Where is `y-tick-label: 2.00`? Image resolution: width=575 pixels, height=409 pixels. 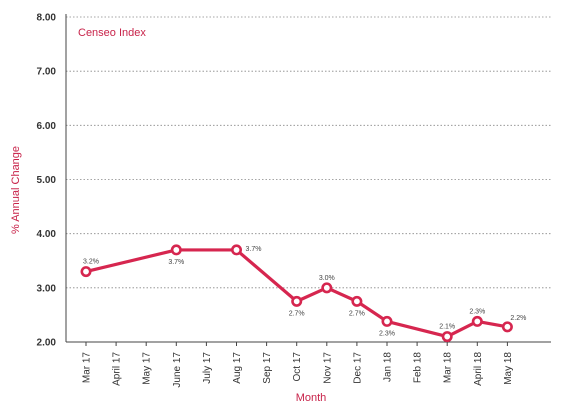
y-tick-label: 2.00 is located at coordinates (47, 343).